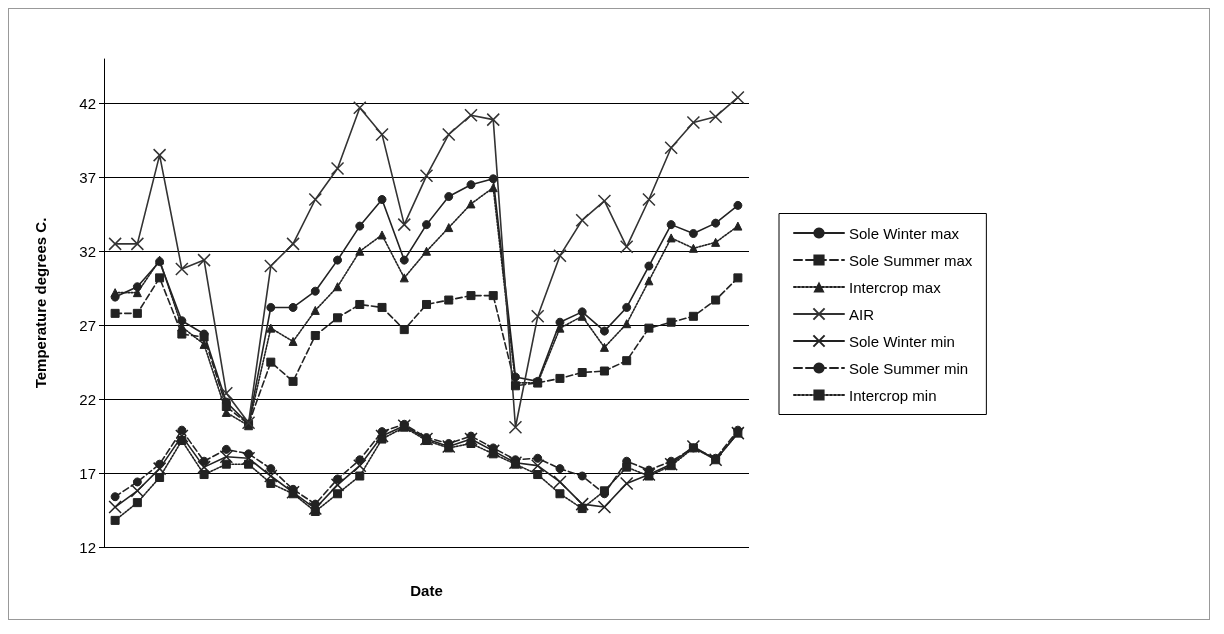 The image size is (1224, 634). What do you see at coordinates (87, 325) in the screenshot?
I see `y-tick-label: 27` at bounding box center [87, 325].